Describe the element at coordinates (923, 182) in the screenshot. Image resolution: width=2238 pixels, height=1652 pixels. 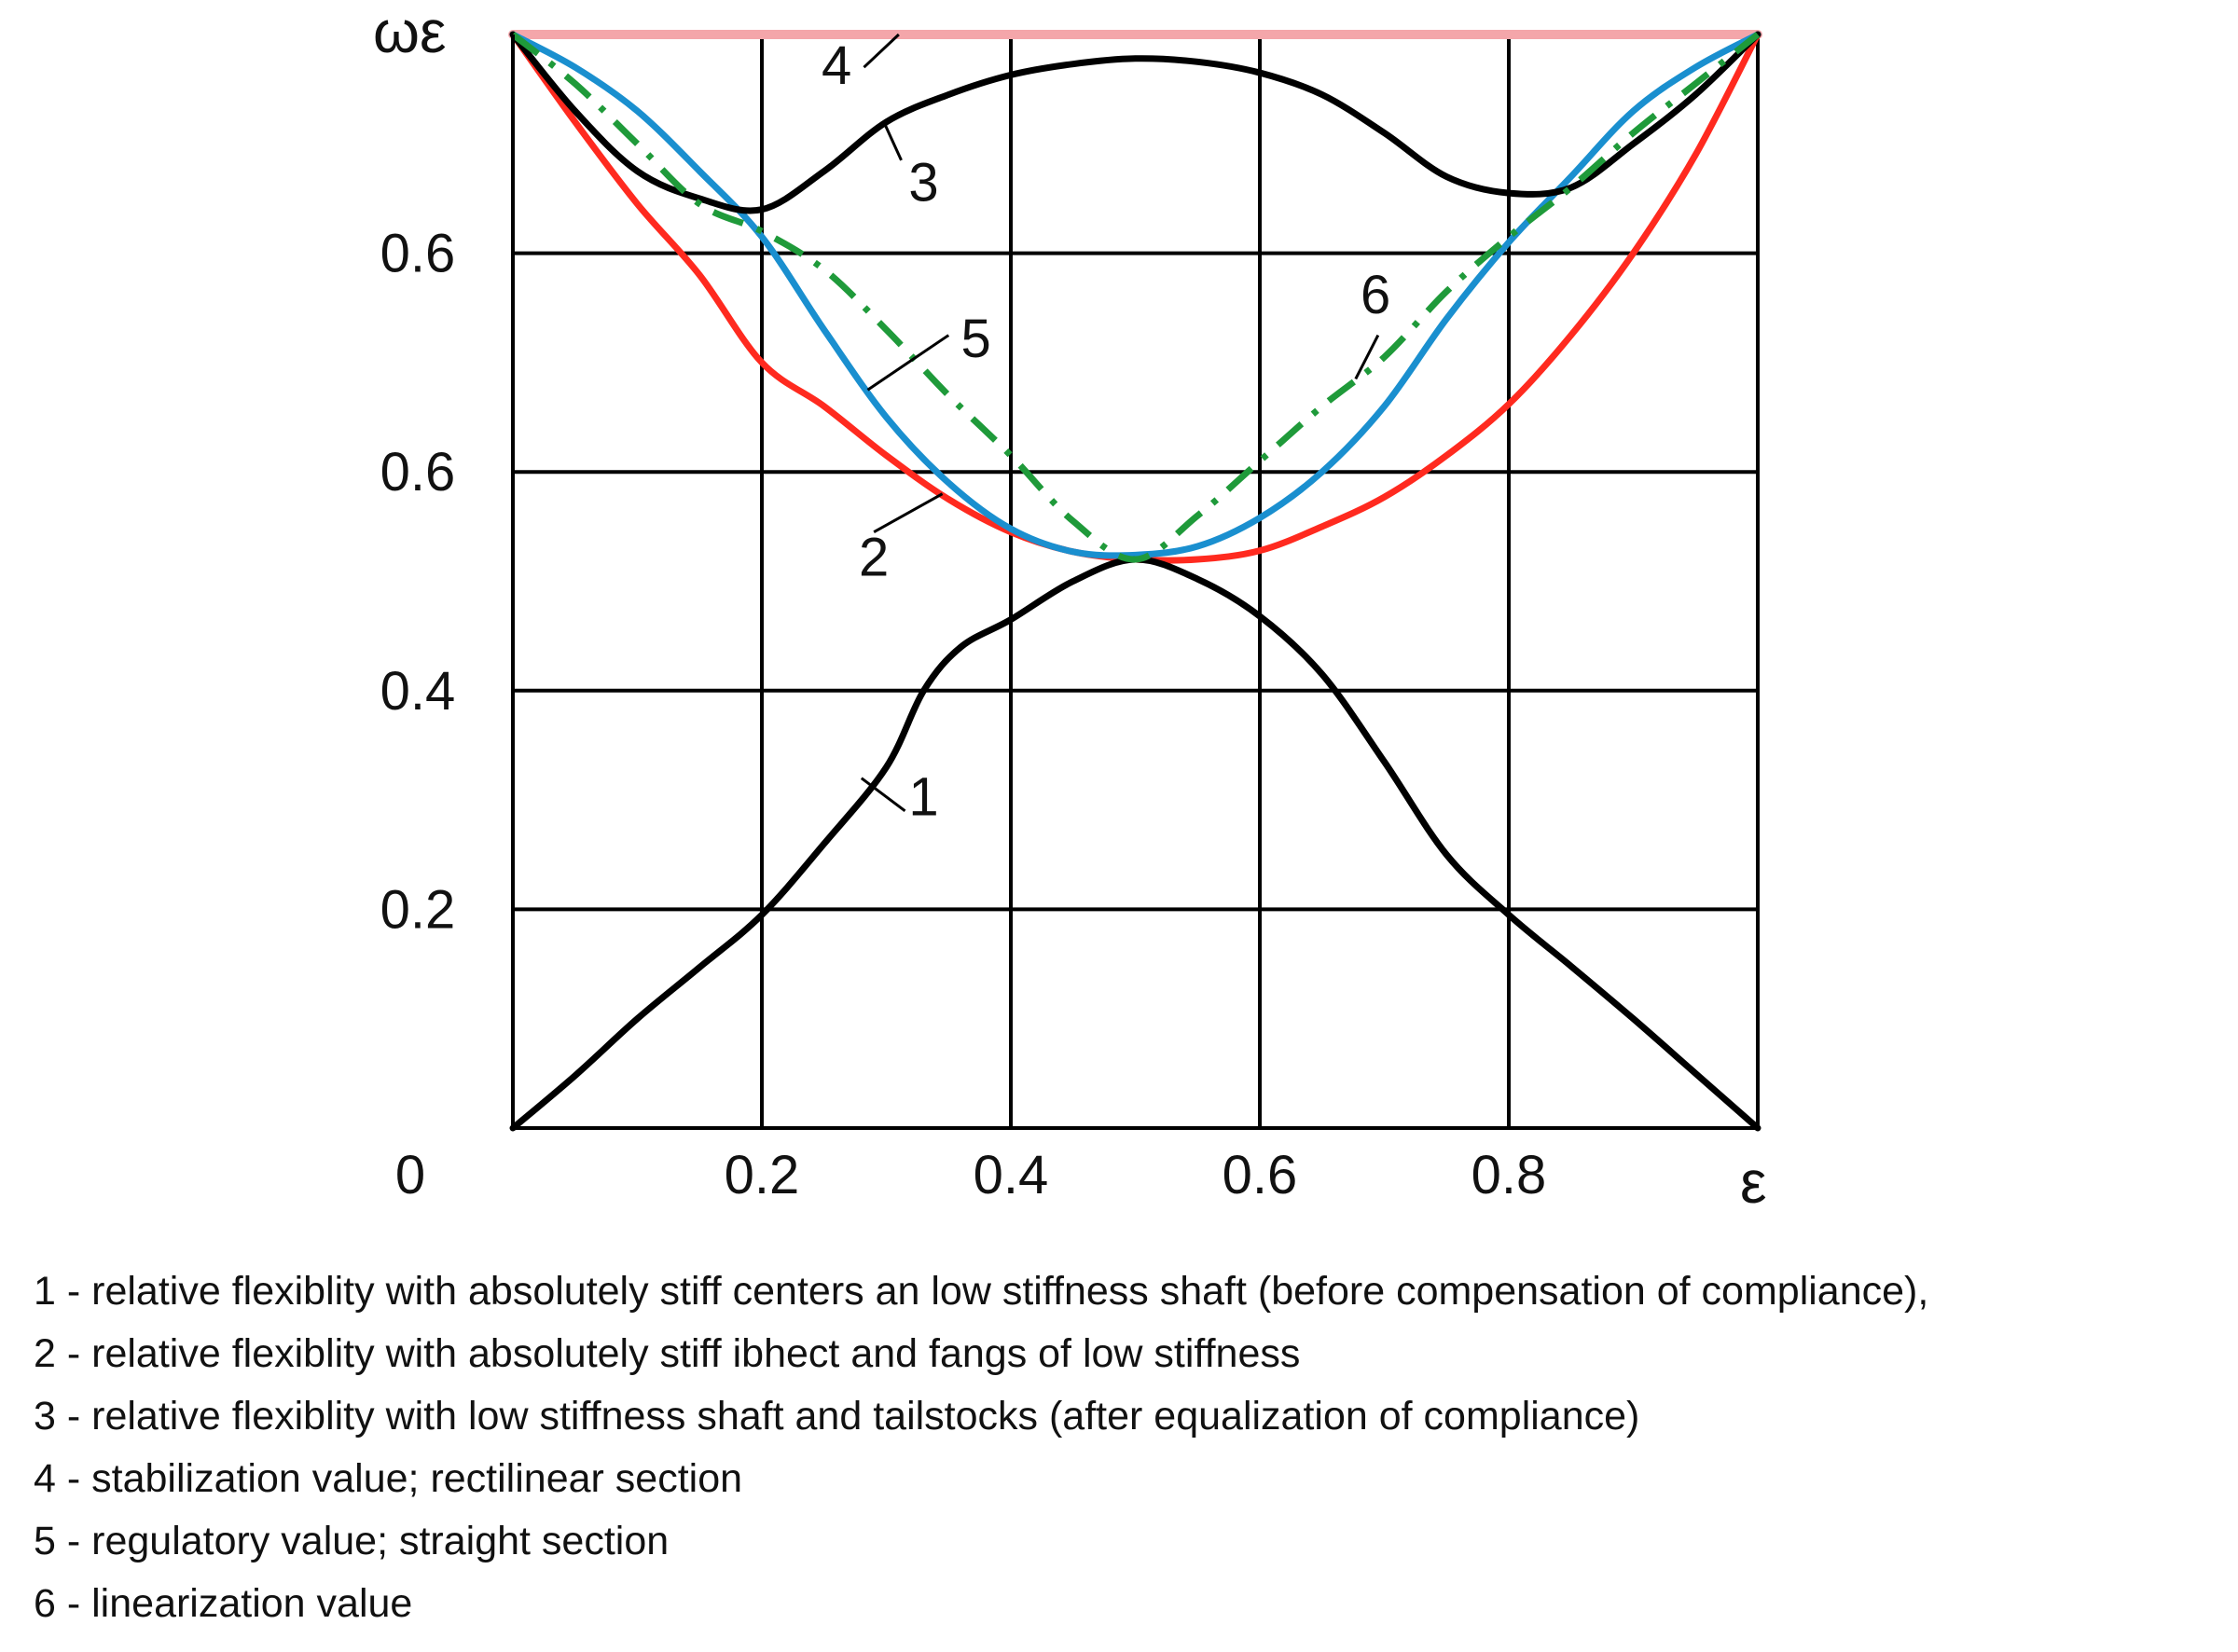
I see `curve-label: 3` at that location.